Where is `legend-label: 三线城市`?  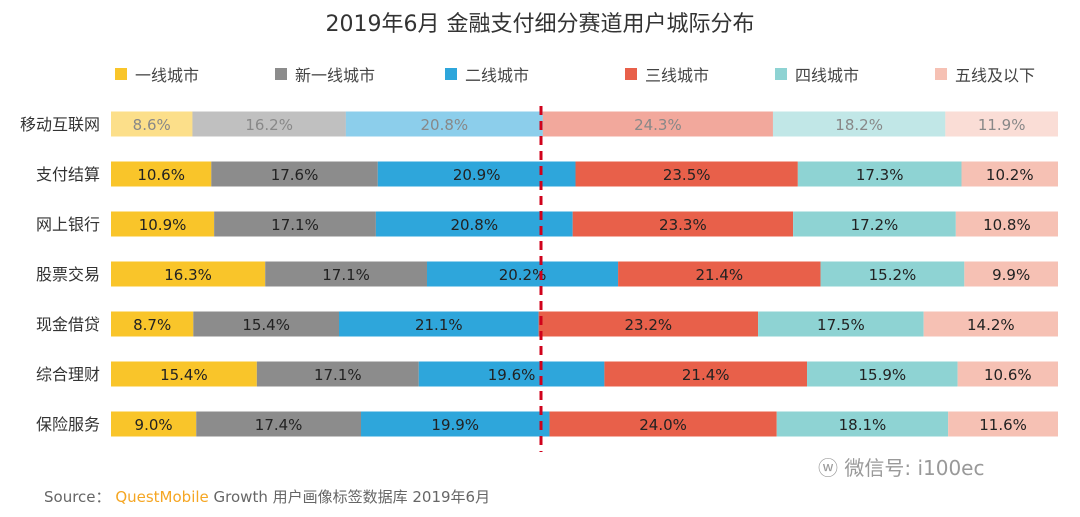
legend-label: 三线城市 is located at coordinates (677, 75).